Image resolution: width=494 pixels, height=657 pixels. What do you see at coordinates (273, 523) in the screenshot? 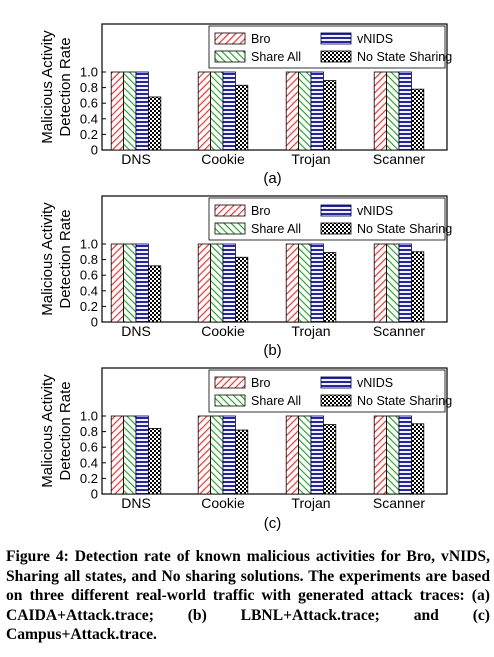
I see `subfigure-label: (c)` at bounding box center [273, 523].